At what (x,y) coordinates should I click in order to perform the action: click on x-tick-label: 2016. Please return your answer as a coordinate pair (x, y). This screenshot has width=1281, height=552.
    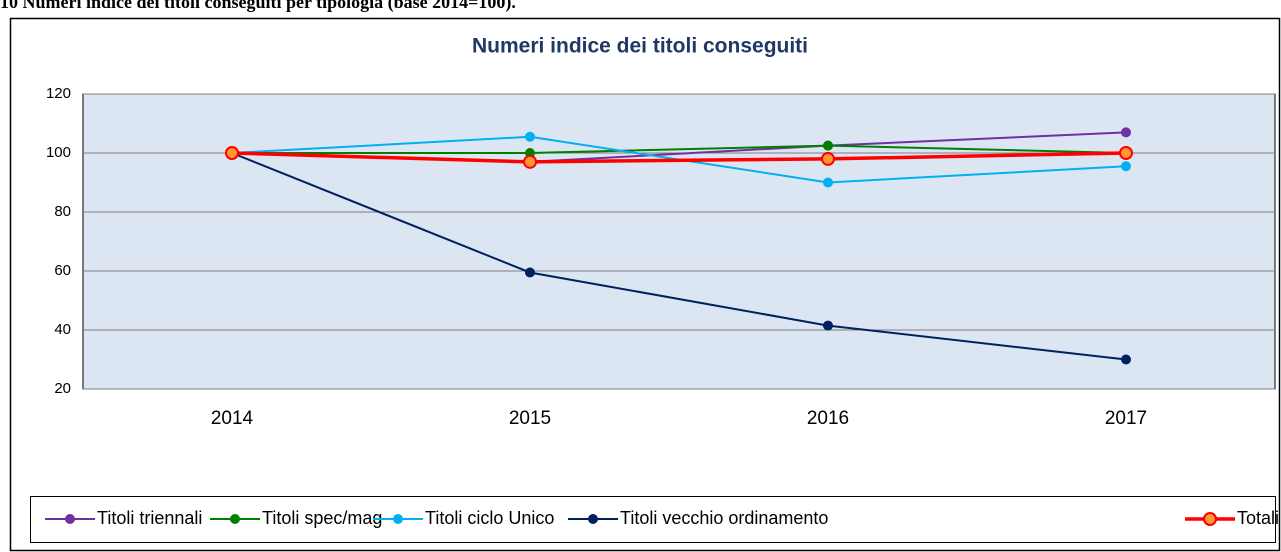
    Looking at the image, I should click on (828, 418).